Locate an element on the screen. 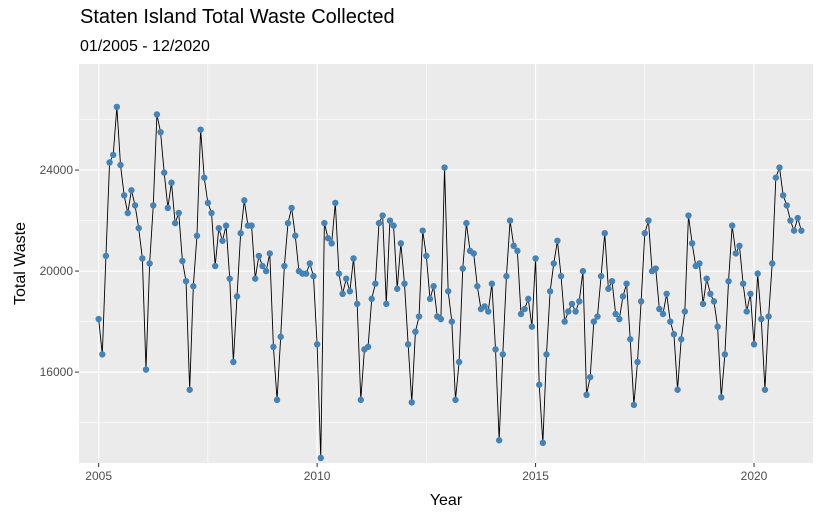 This screenshot has height=519, width=840. x-tick-label: 2015 is located at coordinates (535, 476).